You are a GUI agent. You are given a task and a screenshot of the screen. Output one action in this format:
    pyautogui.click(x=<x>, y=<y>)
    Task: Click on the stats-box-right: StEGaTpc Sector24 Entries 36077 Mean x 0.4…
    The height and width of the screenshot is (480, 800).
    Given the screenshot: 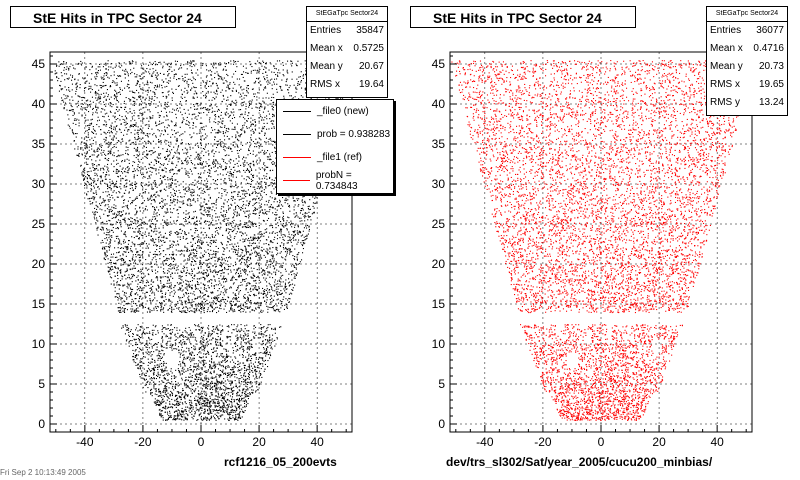 What is the action you would take?
    pyautogui.click(x=747, y=61)
    